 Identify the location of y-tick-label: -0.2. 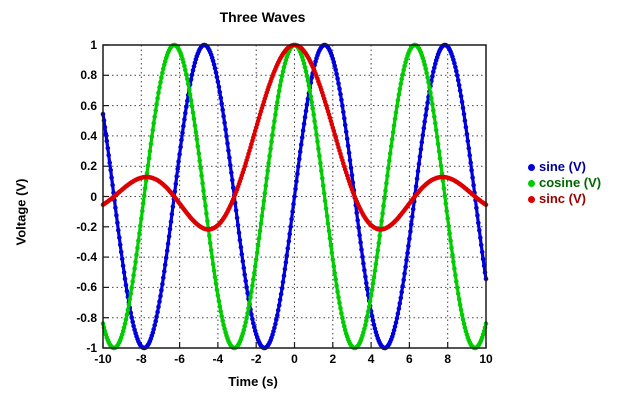
(86, 226).